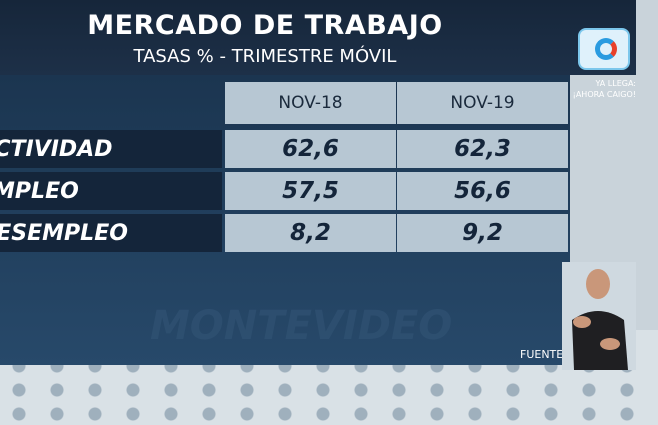  What do you see at coordinates (111, 149) in the screenshot?
I see `row-label: ACTIVIDAD` at bounding box center [111, 149].